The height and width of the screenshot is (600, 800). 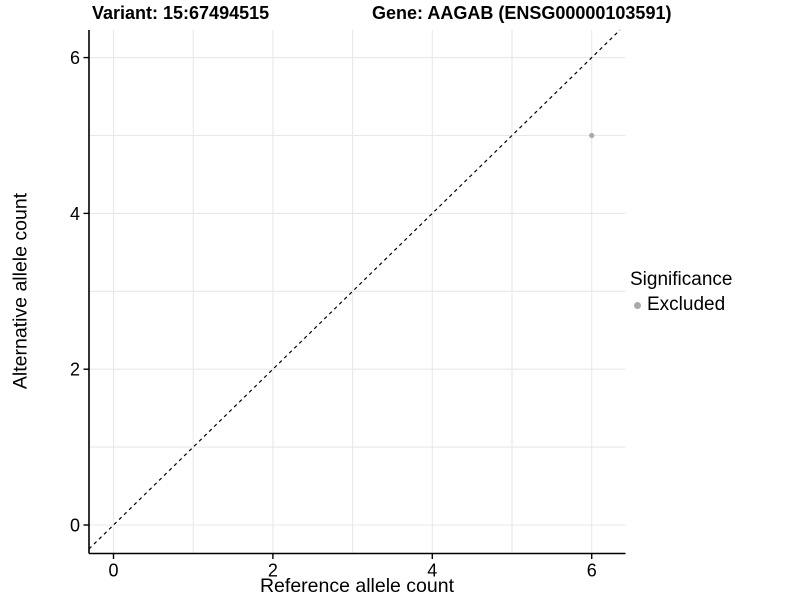 I want to click on legend-title: Significance, so click(x=681, y=279).